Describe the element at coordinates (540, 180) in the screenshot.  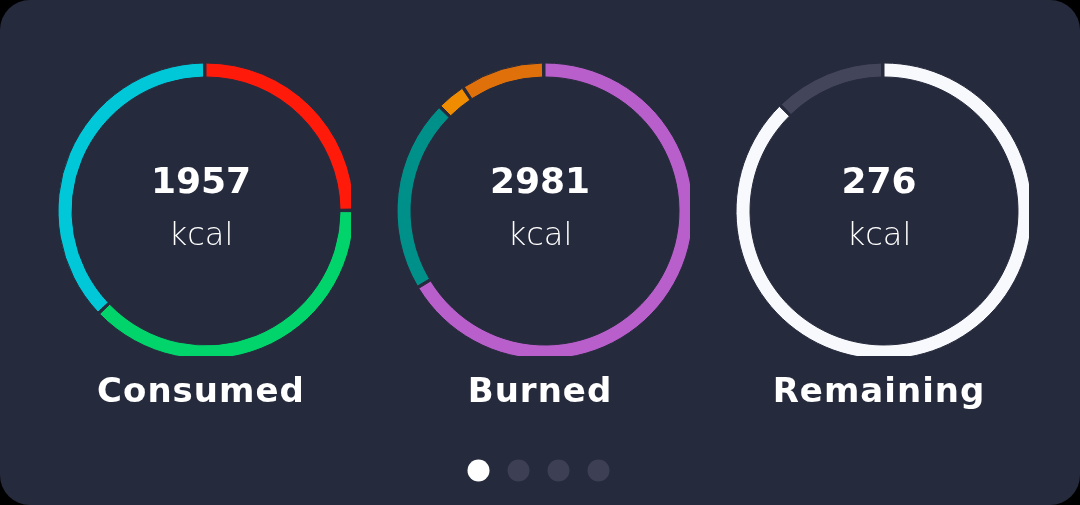
I see `text: 2981` at that location.